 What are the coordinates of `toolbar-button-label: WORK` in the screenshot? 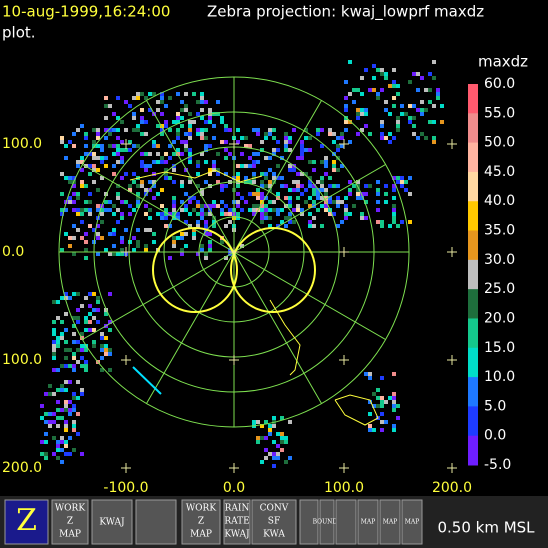 It's located at (70, 509).